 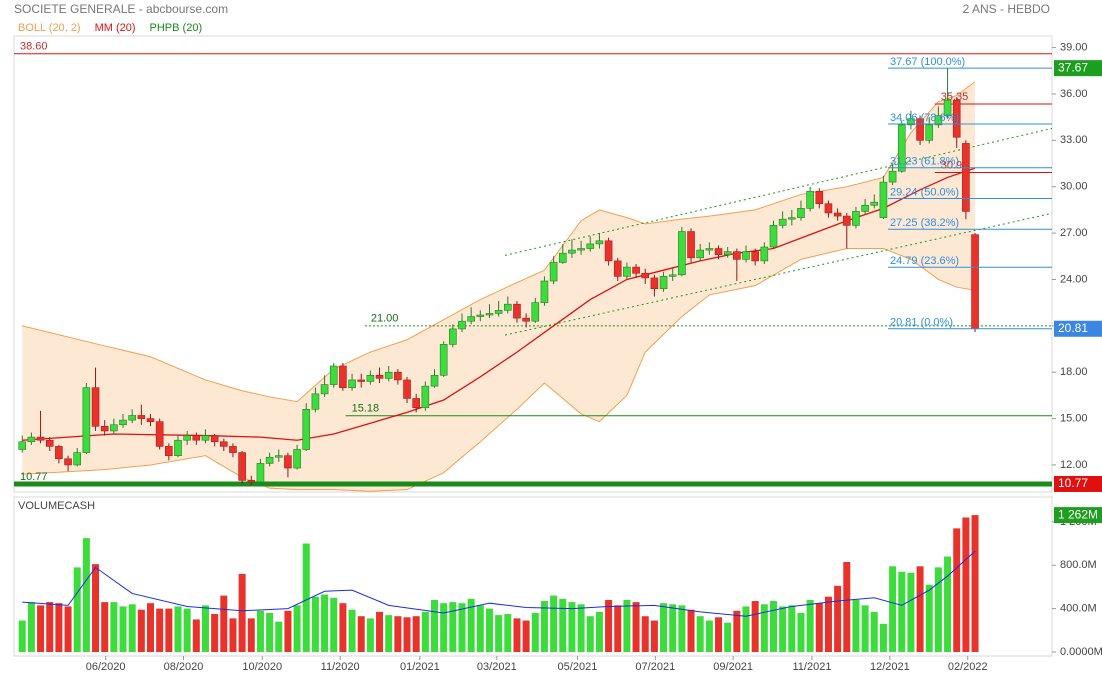 I want to click on fib-label: 34.06 (78.6%), so click(x=924, y=118).